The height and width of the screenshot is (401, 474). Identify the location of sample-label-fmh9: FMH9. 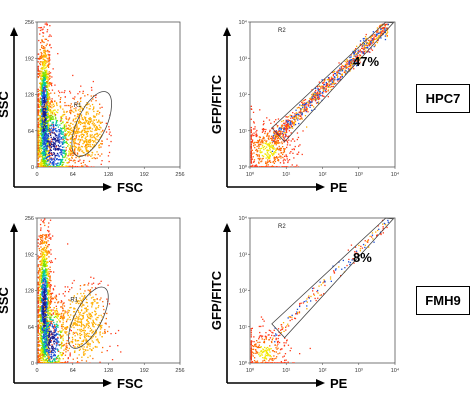
(443, 300).